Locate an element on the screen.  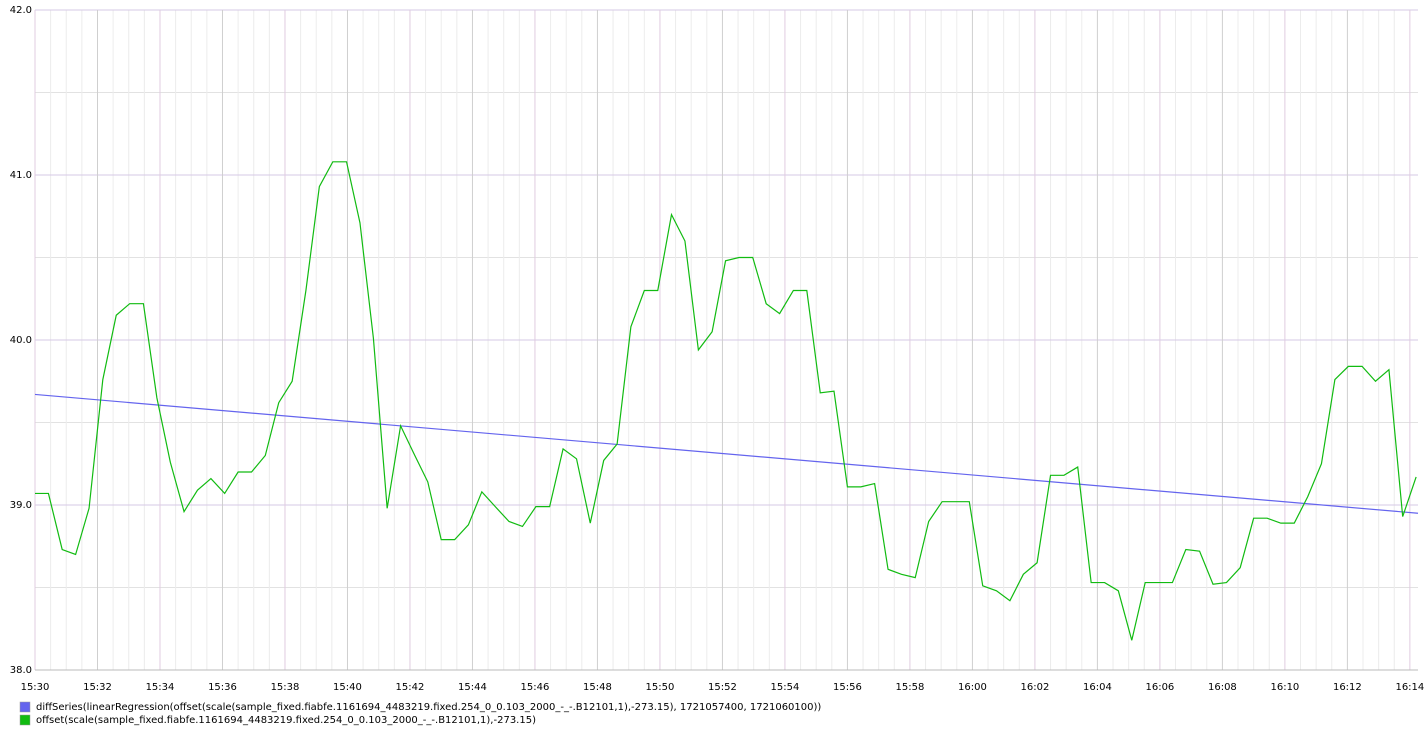
x-tick-label: 15:44 is located at coordinates (472, 687).